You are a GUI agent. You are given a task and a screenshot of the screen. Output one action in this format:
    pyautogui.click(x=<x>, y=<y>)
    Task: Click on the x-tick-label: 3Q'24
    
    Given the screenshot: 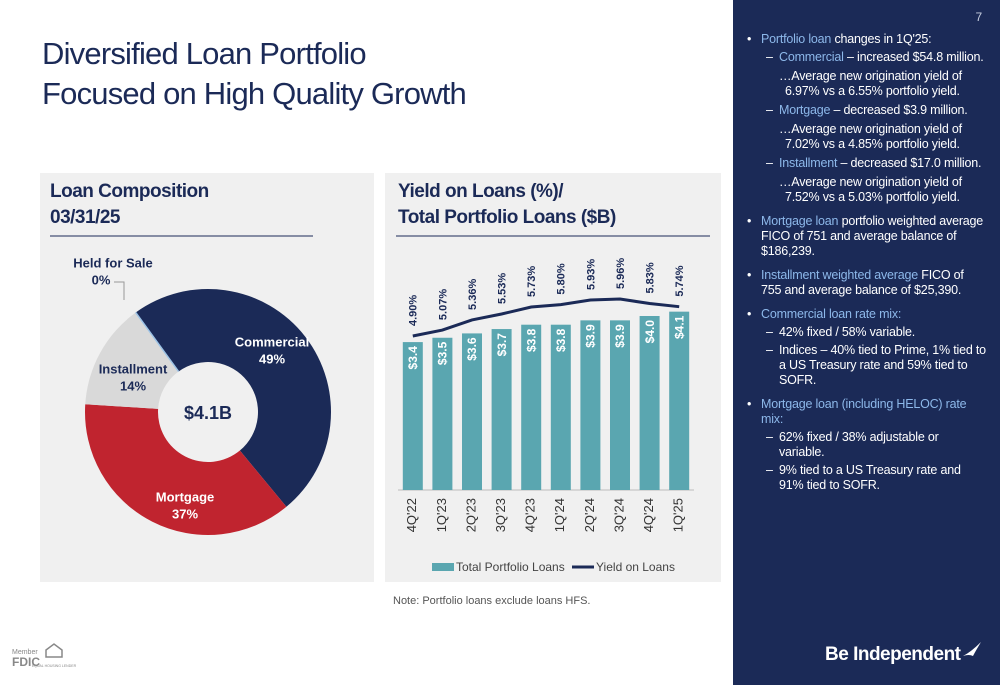 What is the action you would take?
    pyautogui.click(x=618, y=515)
    